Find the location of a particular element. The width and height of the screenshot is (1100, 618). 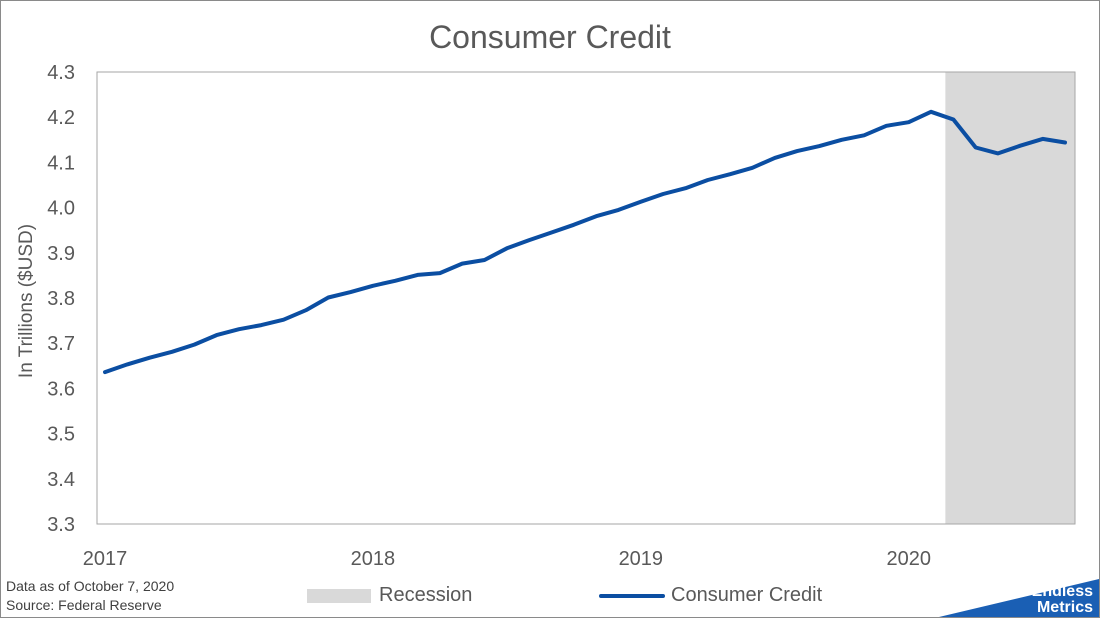

y-tick-label: 3.6 is located at coordinates (61, 389).